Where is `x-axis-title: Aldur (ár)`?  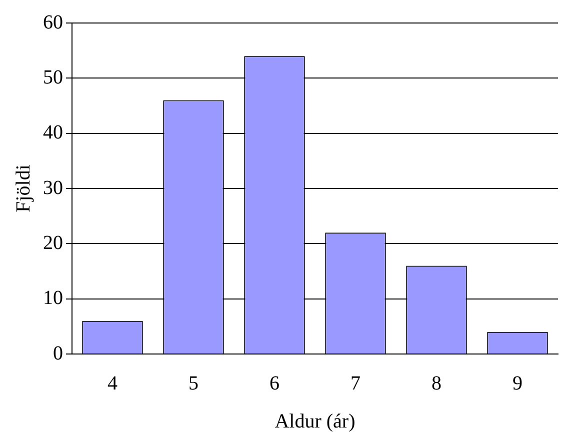
x-axis-title: Aldur (ár) is located at coordinates (315, 421).